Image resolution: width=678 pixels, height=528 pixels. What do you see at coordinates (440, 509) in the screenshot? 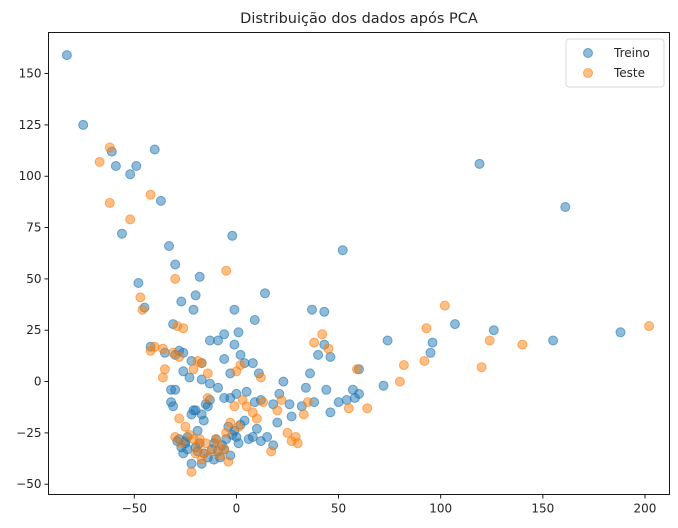
I see `x-tick-label-3: 100` at bounding box center [440, 509].